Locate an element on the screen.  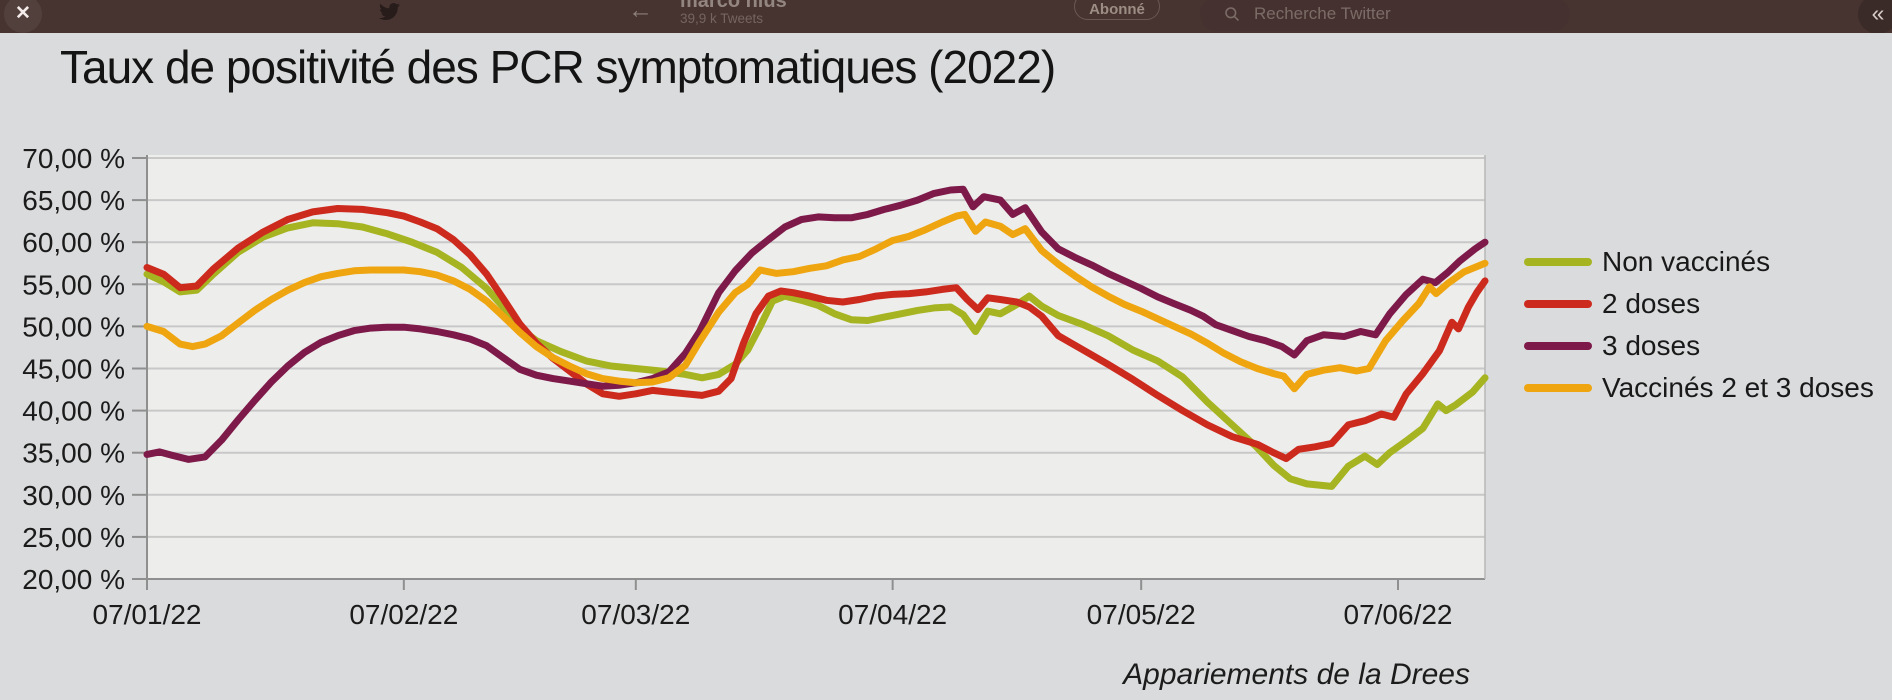
chevron-double-left-icon: « is located at coordinates (1878, 13).